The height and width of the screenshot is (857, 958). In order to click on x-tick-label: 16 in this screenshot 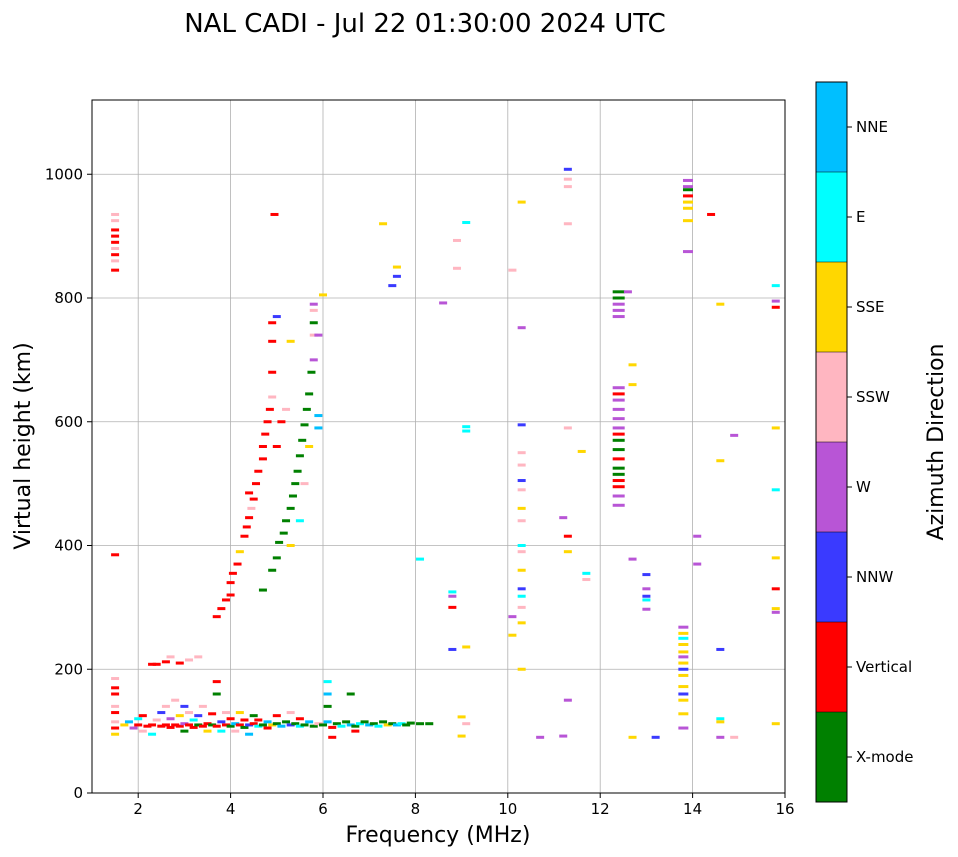, I will do `click(784, 809)`.